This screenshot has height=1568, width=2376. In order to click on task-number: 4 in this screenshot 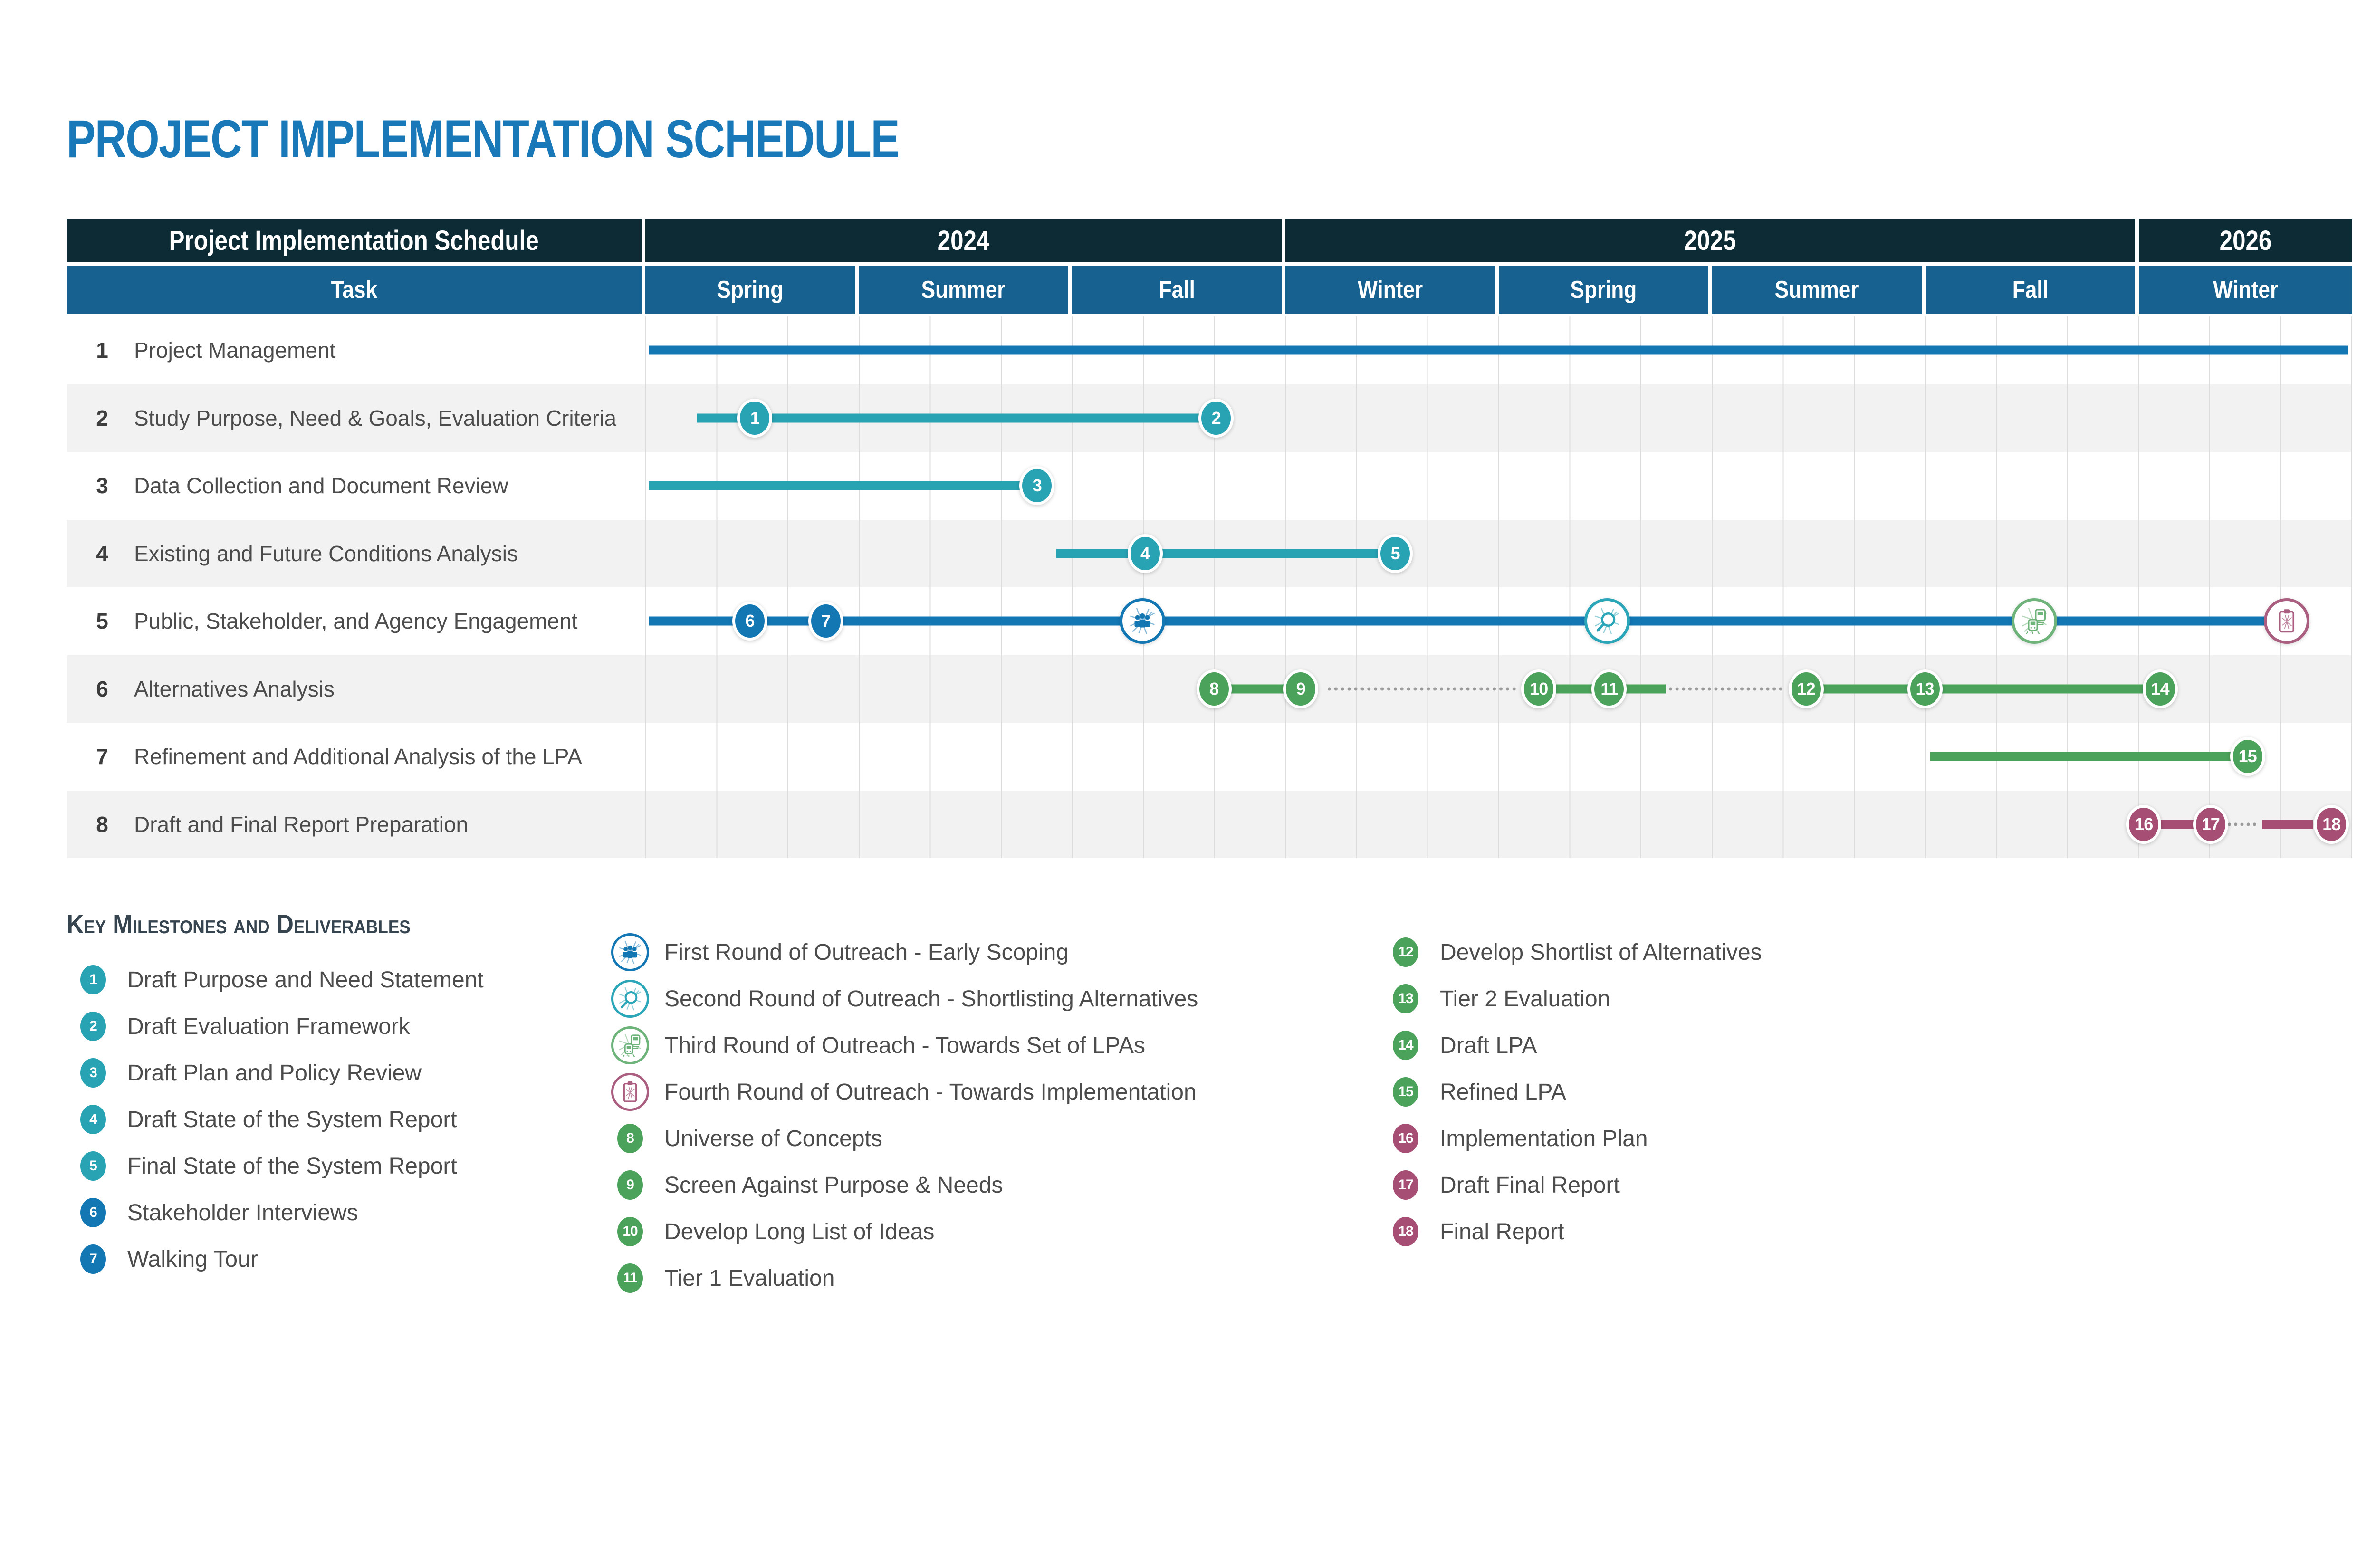, I will do `click(102, 554)`.